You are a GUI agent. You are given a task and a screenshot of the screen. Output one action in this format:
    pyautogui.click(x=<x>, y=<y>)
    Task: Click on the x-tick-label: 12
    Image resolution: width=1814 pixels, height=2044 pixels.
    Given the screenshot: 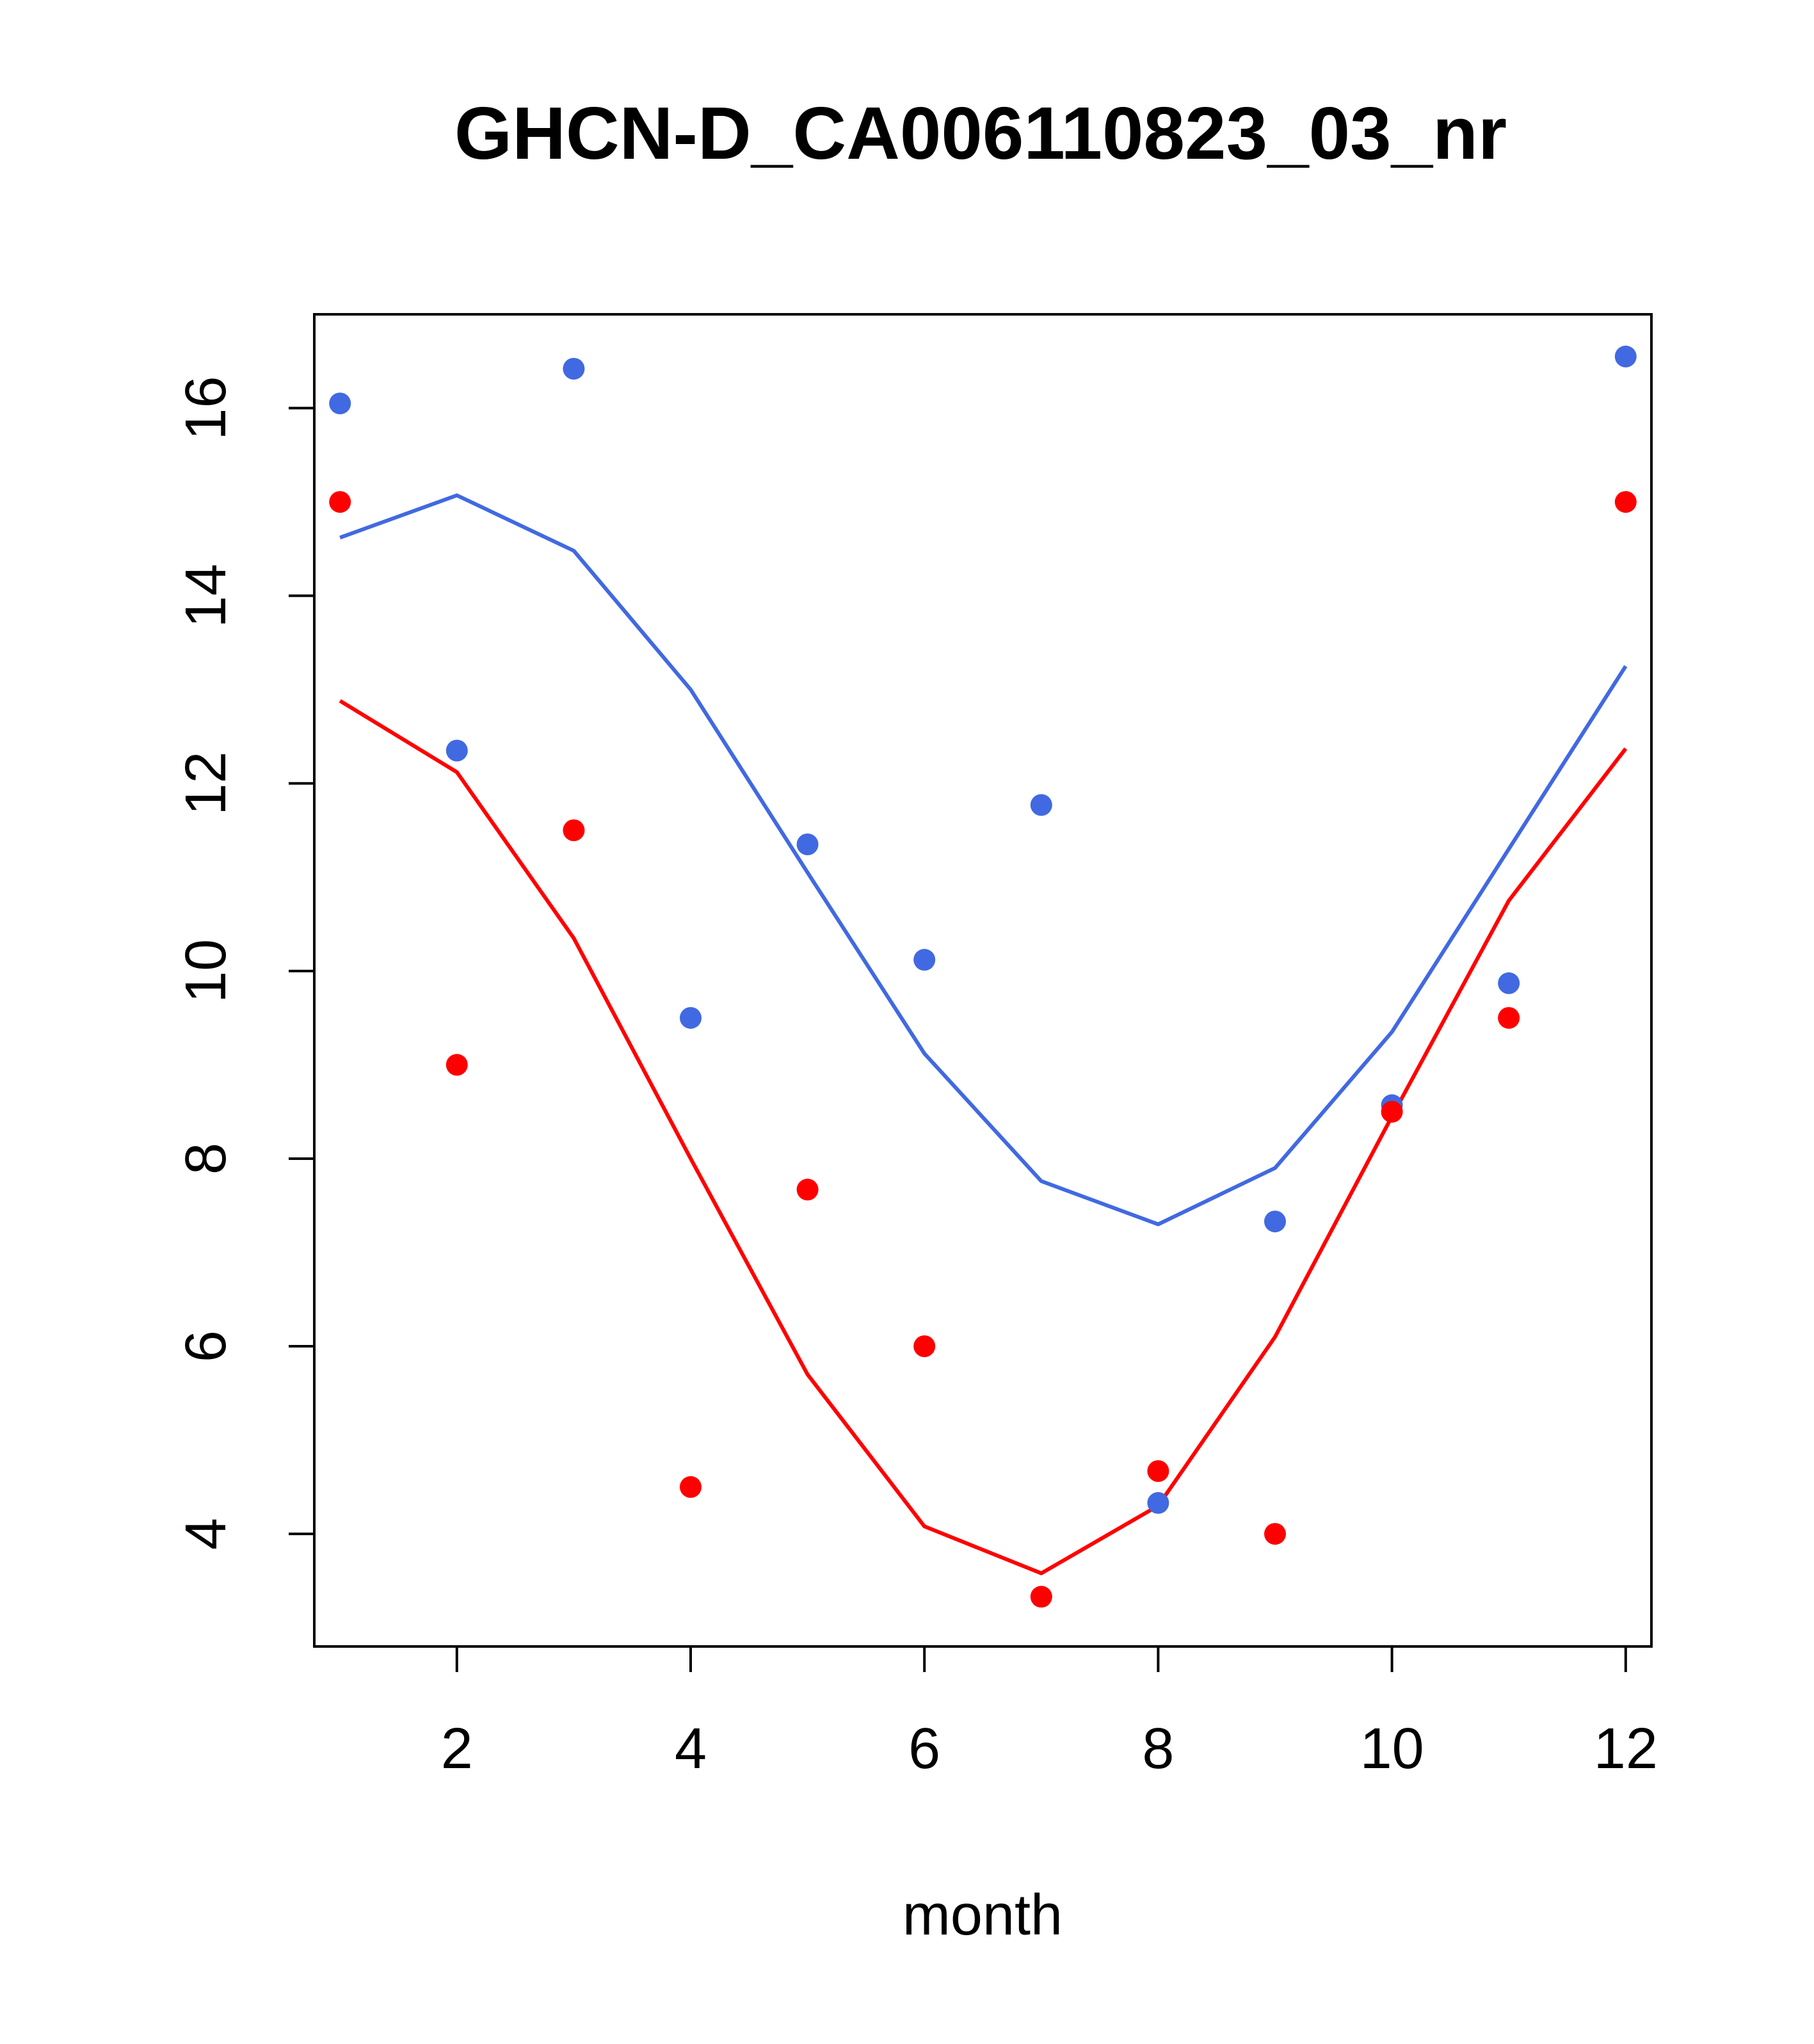 What is the action you would take?
    pyautogui.click(x=1626, y=1749)
    